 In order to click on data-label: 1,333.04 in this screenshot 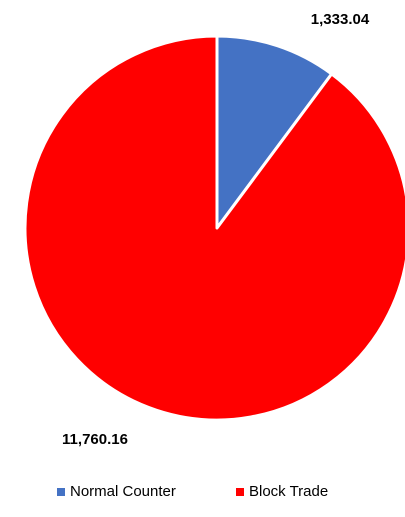, I will do `click(340, 19)`.